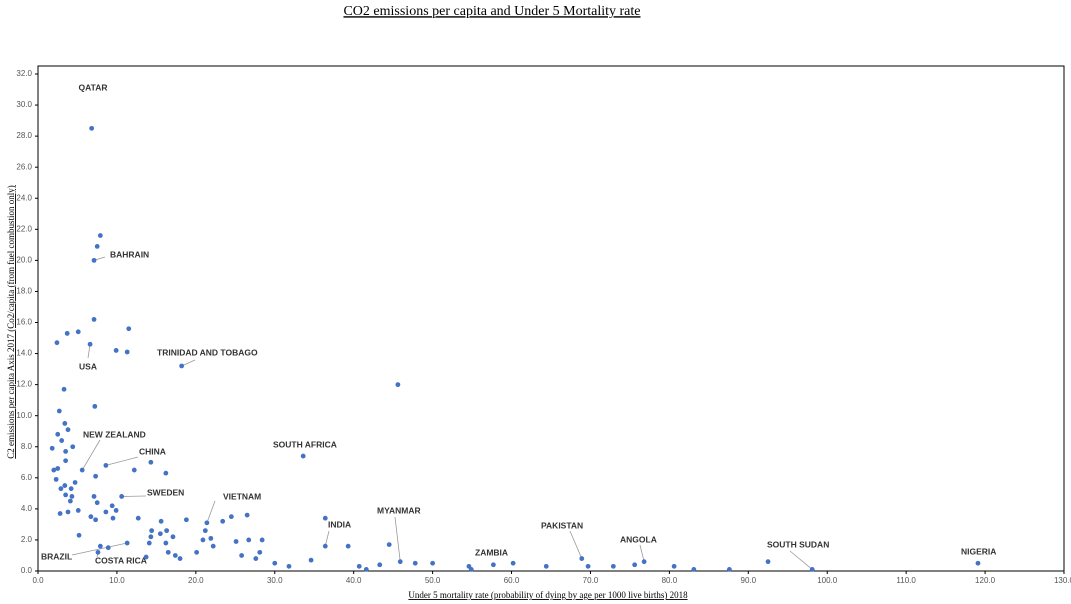 This screenshot has height=604, width=1071. I want to click on y-tick-label: 2.0, so click(27, 539).